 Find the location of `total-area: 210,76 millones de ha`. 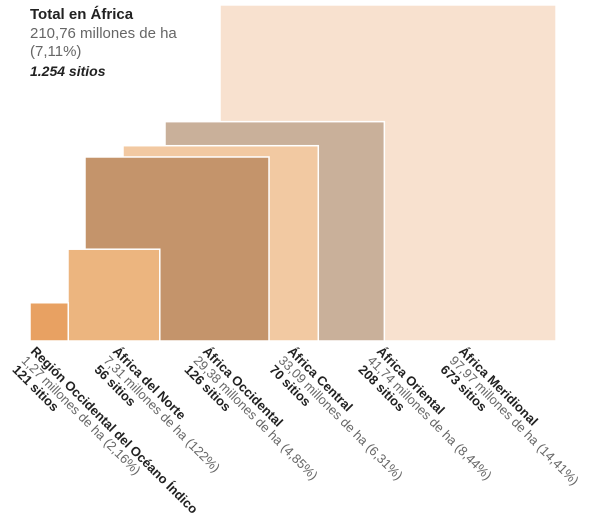

total-area: 210,76 millones de ha is located at coordinates (103, 33).